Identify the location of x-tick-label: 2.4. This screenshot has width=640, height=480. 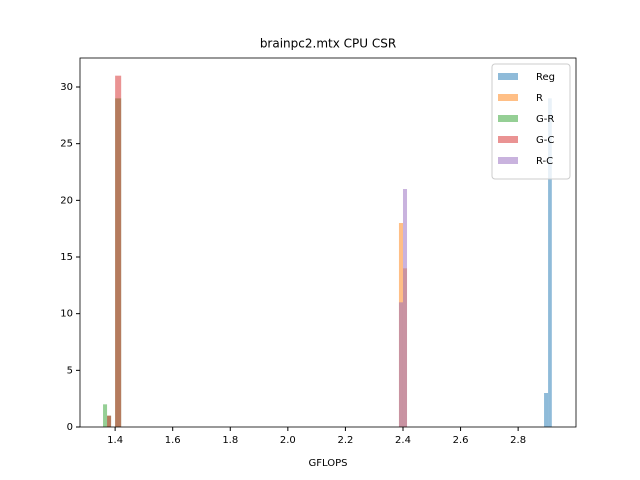
(403, 440).